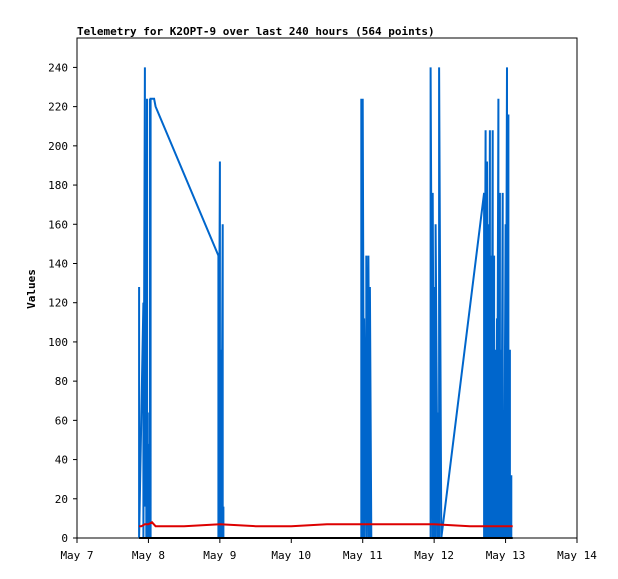 The height and width of the screenshot is (579, 618). What do you see at coordinates (148, 555) in the screenshot?
I see `x-tick-label: May 8` at bounding box center [148, 555].